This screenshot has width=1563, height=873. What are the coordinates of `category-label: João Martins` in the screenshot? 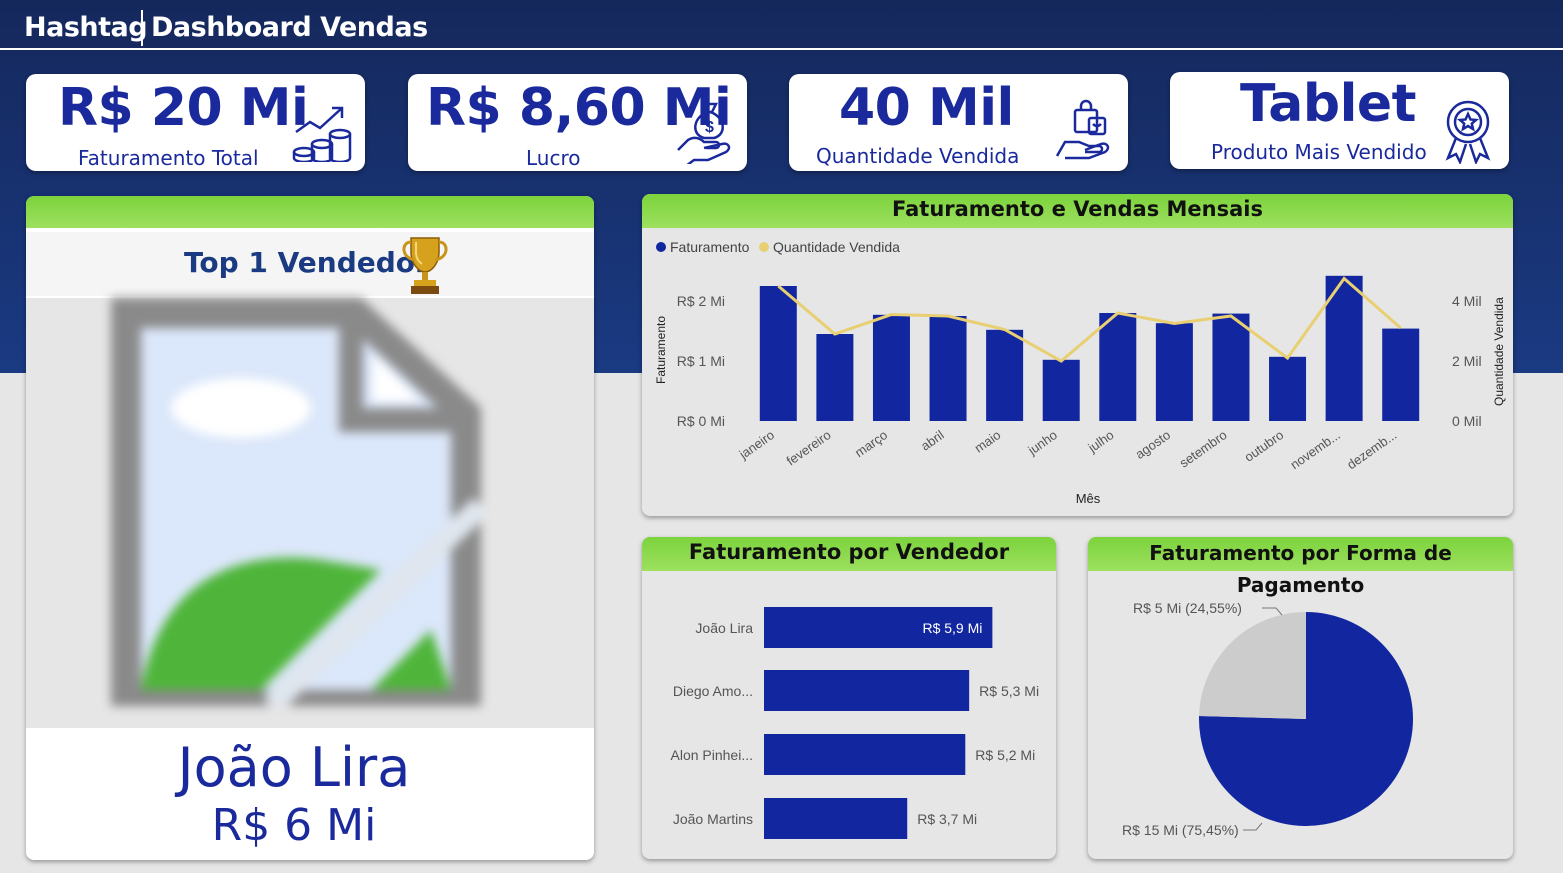 It's located at (713, 819).